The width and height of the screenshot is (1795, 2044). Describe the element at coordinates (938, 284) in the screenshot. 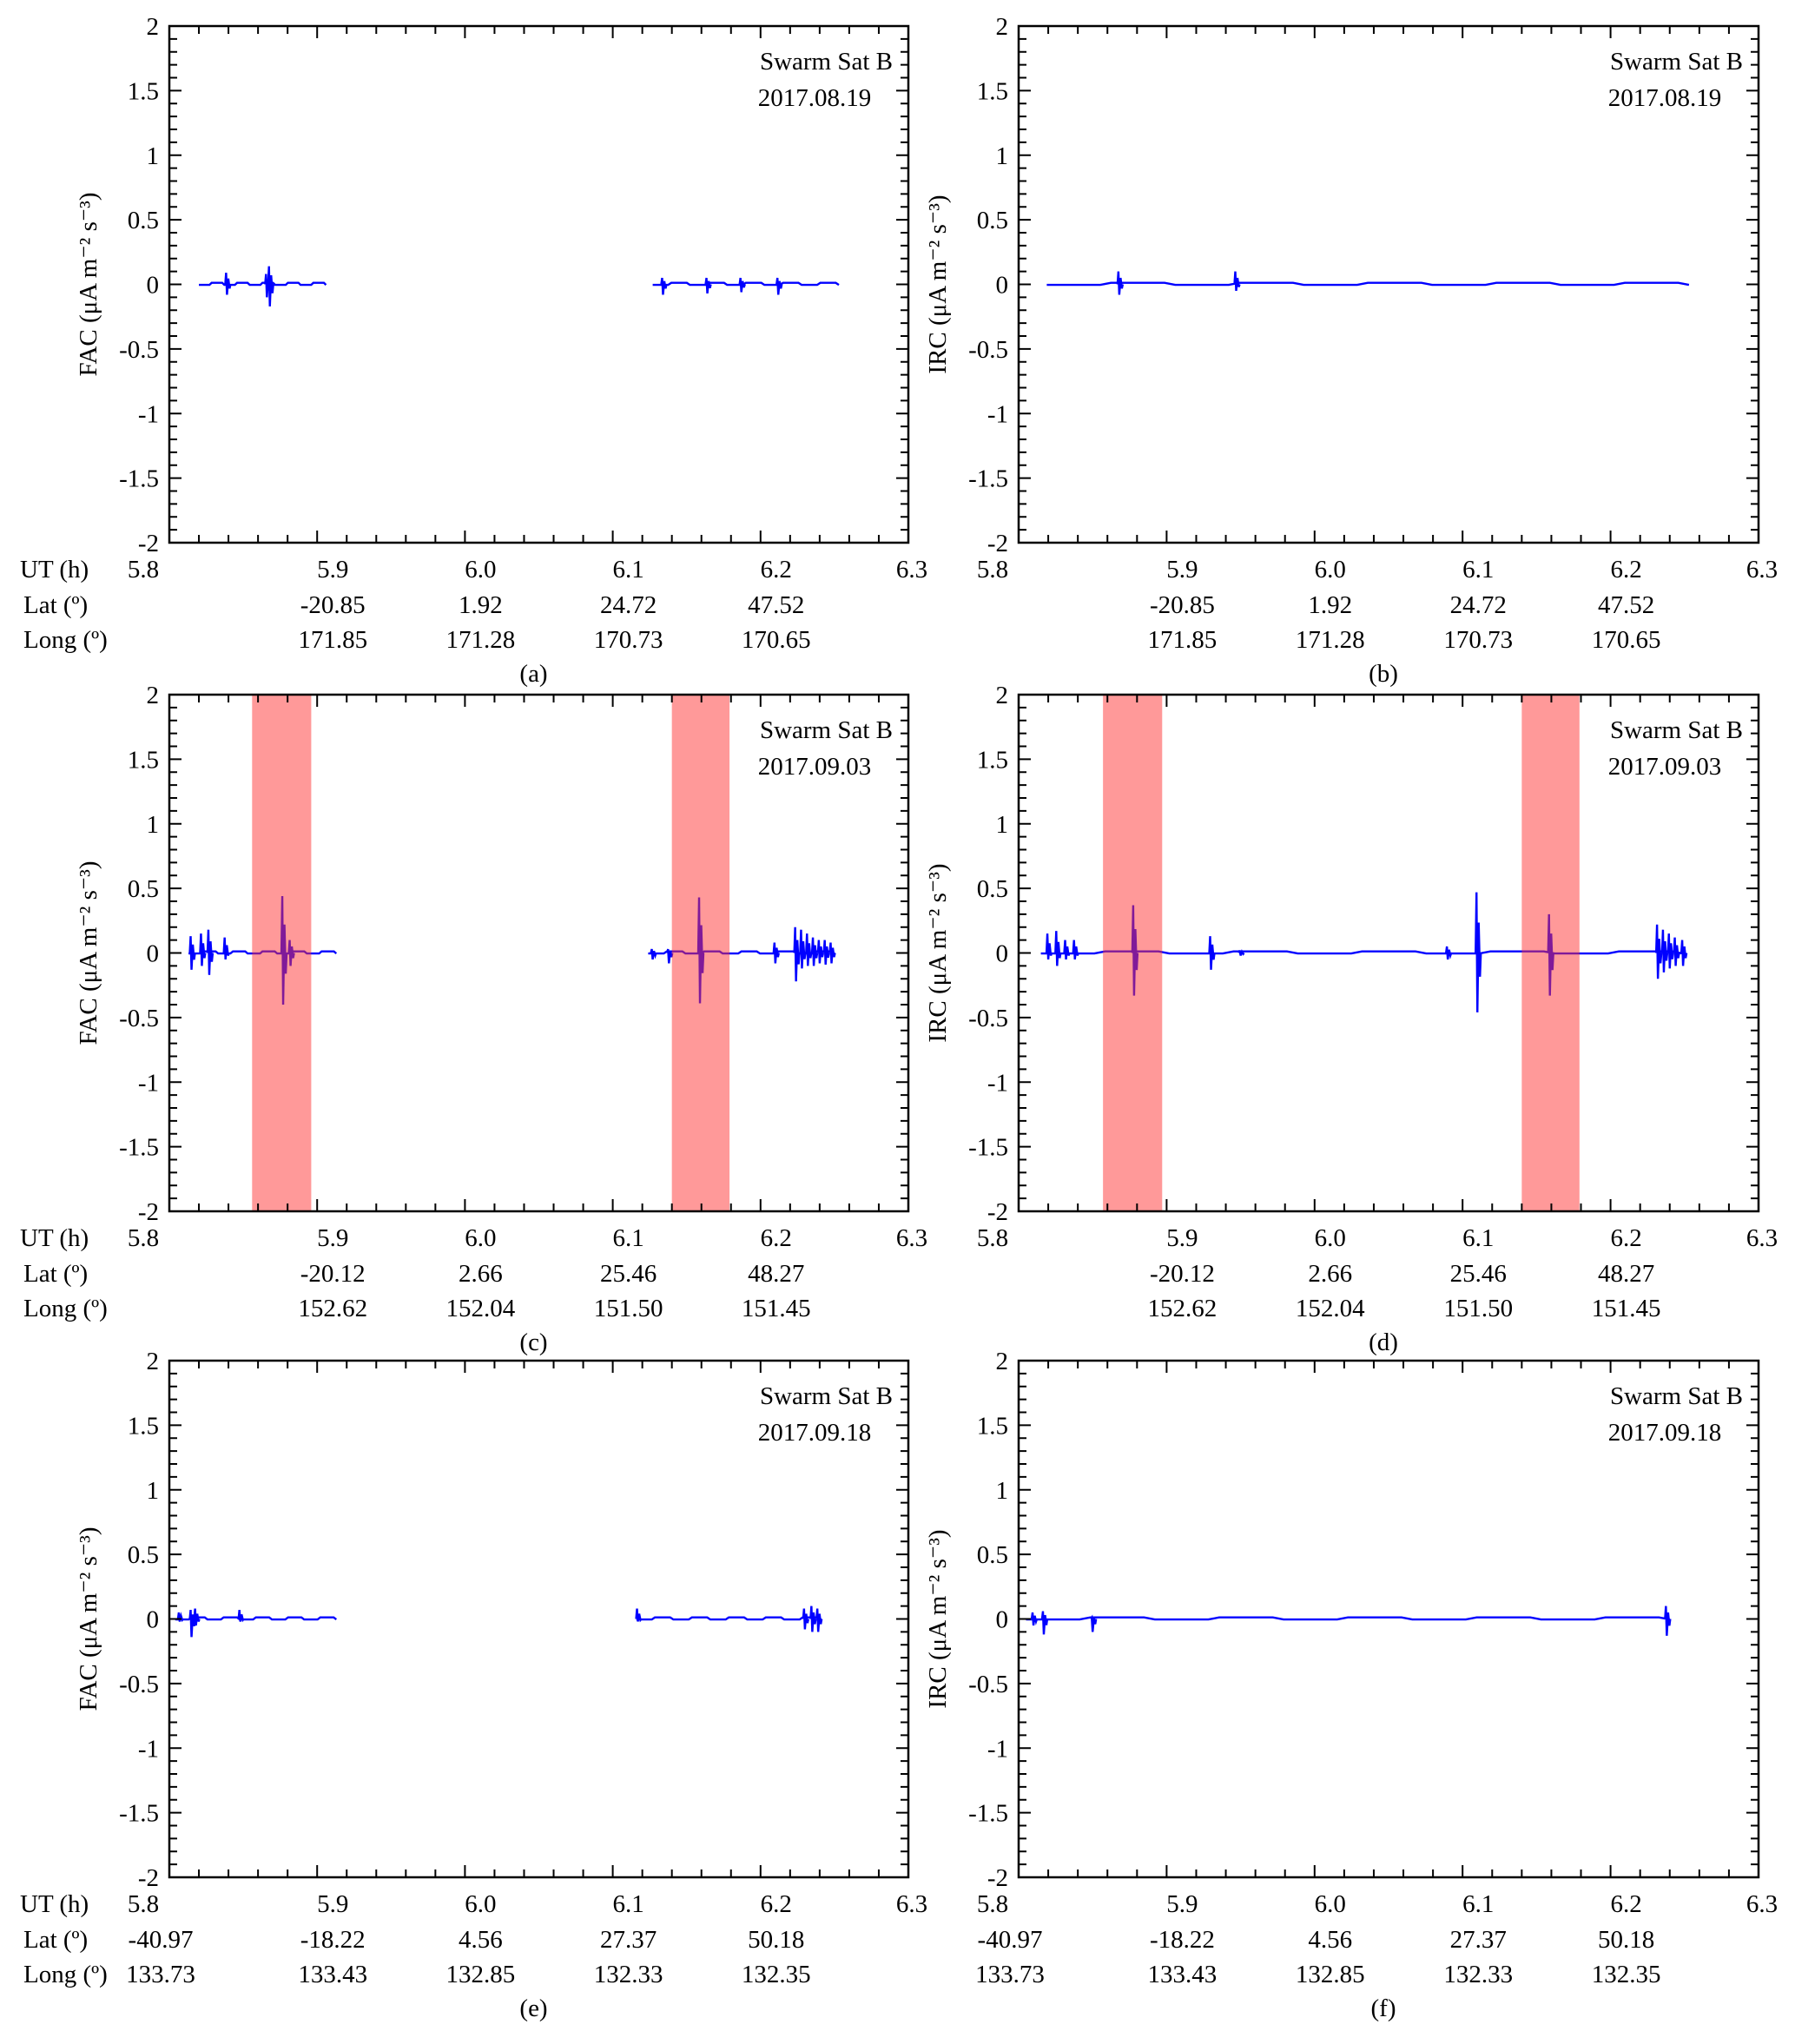

I see `y-axis-label: IRC (μA m⁻² s⁻³)` at that location.